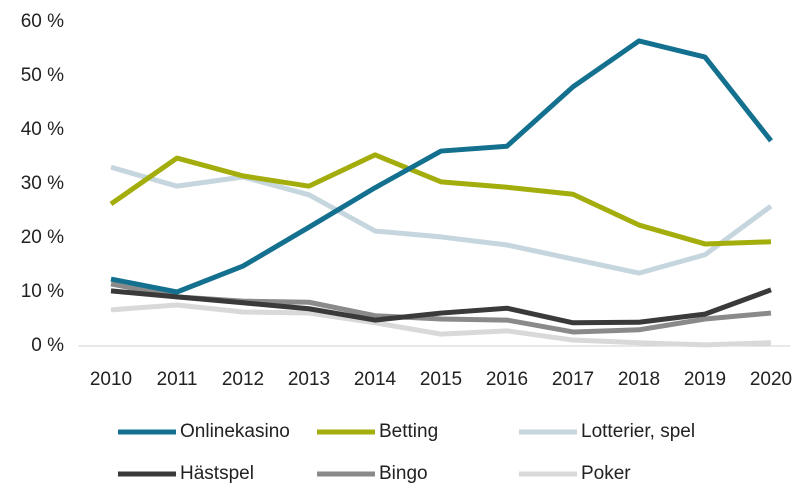 The height and width of the screenshot is (492, 799). What do you see at coordinates (111, 379) in the screenshot?
I see `x-tick-label: 2010` at bounding box center [111, 379].